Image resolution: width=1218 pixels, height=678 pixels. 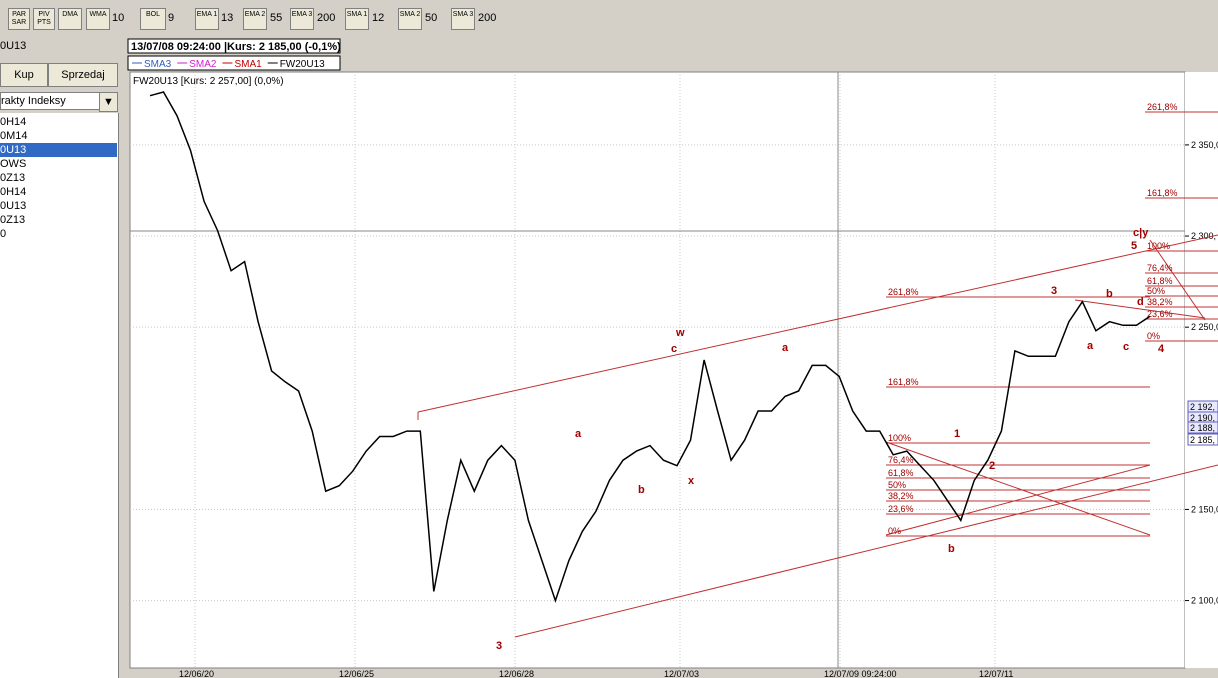 I want to click on toolbar-button: DMA, so click(x=70, y=19).